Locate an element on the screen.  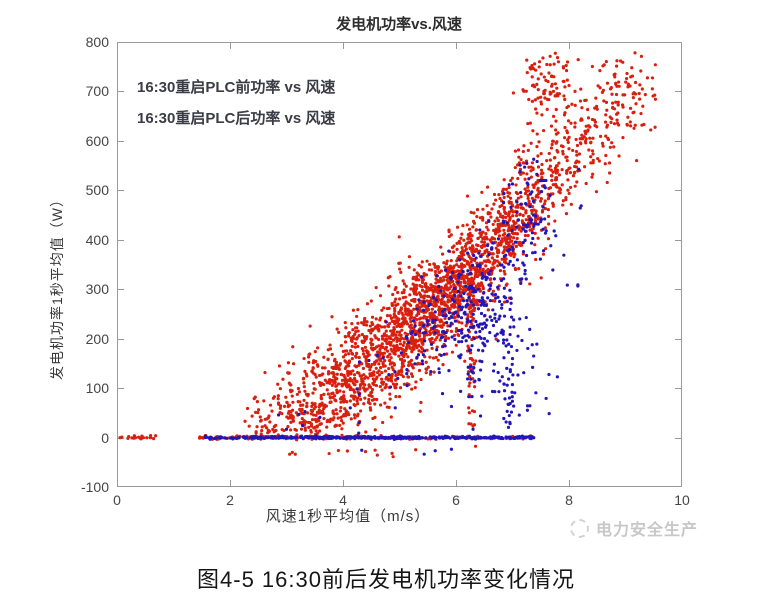
x-tick-label: 0 is located at coordinates (117, 500).